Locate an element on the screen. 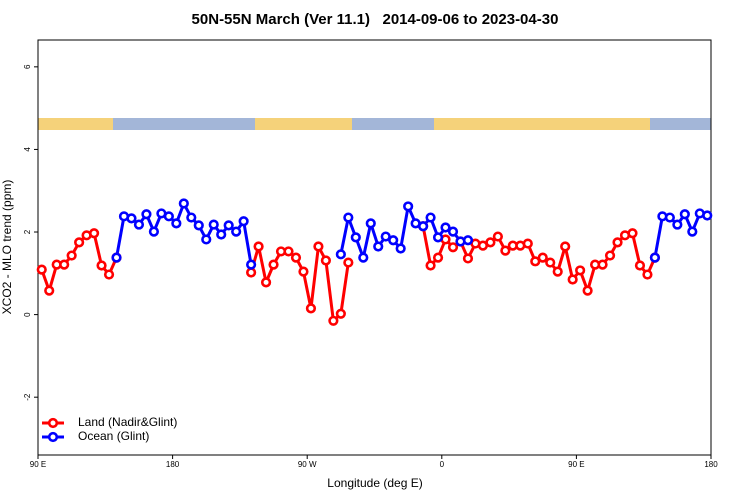 The height and width of the screenshot is (500, 750). y-tick-label: 4 is located at coordinates (27, 149).